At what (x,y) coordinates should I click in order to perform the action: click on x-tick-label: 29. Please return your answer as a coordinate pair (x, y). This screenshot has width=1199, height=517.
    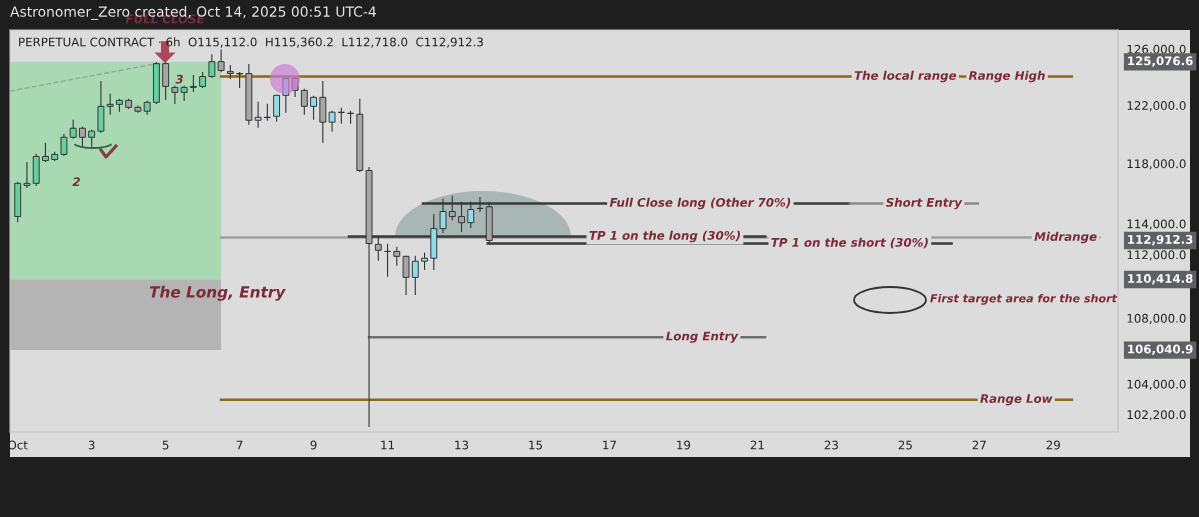
    Looking at the image, I should click on (1053, 445).